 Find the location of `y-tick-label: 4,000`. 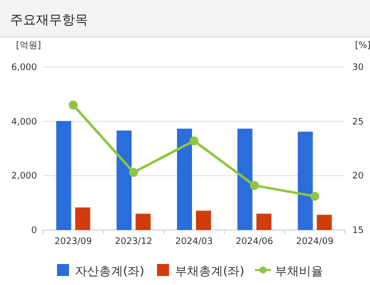

y-tick-label: 4,000 is located at coordinates (24, 122).